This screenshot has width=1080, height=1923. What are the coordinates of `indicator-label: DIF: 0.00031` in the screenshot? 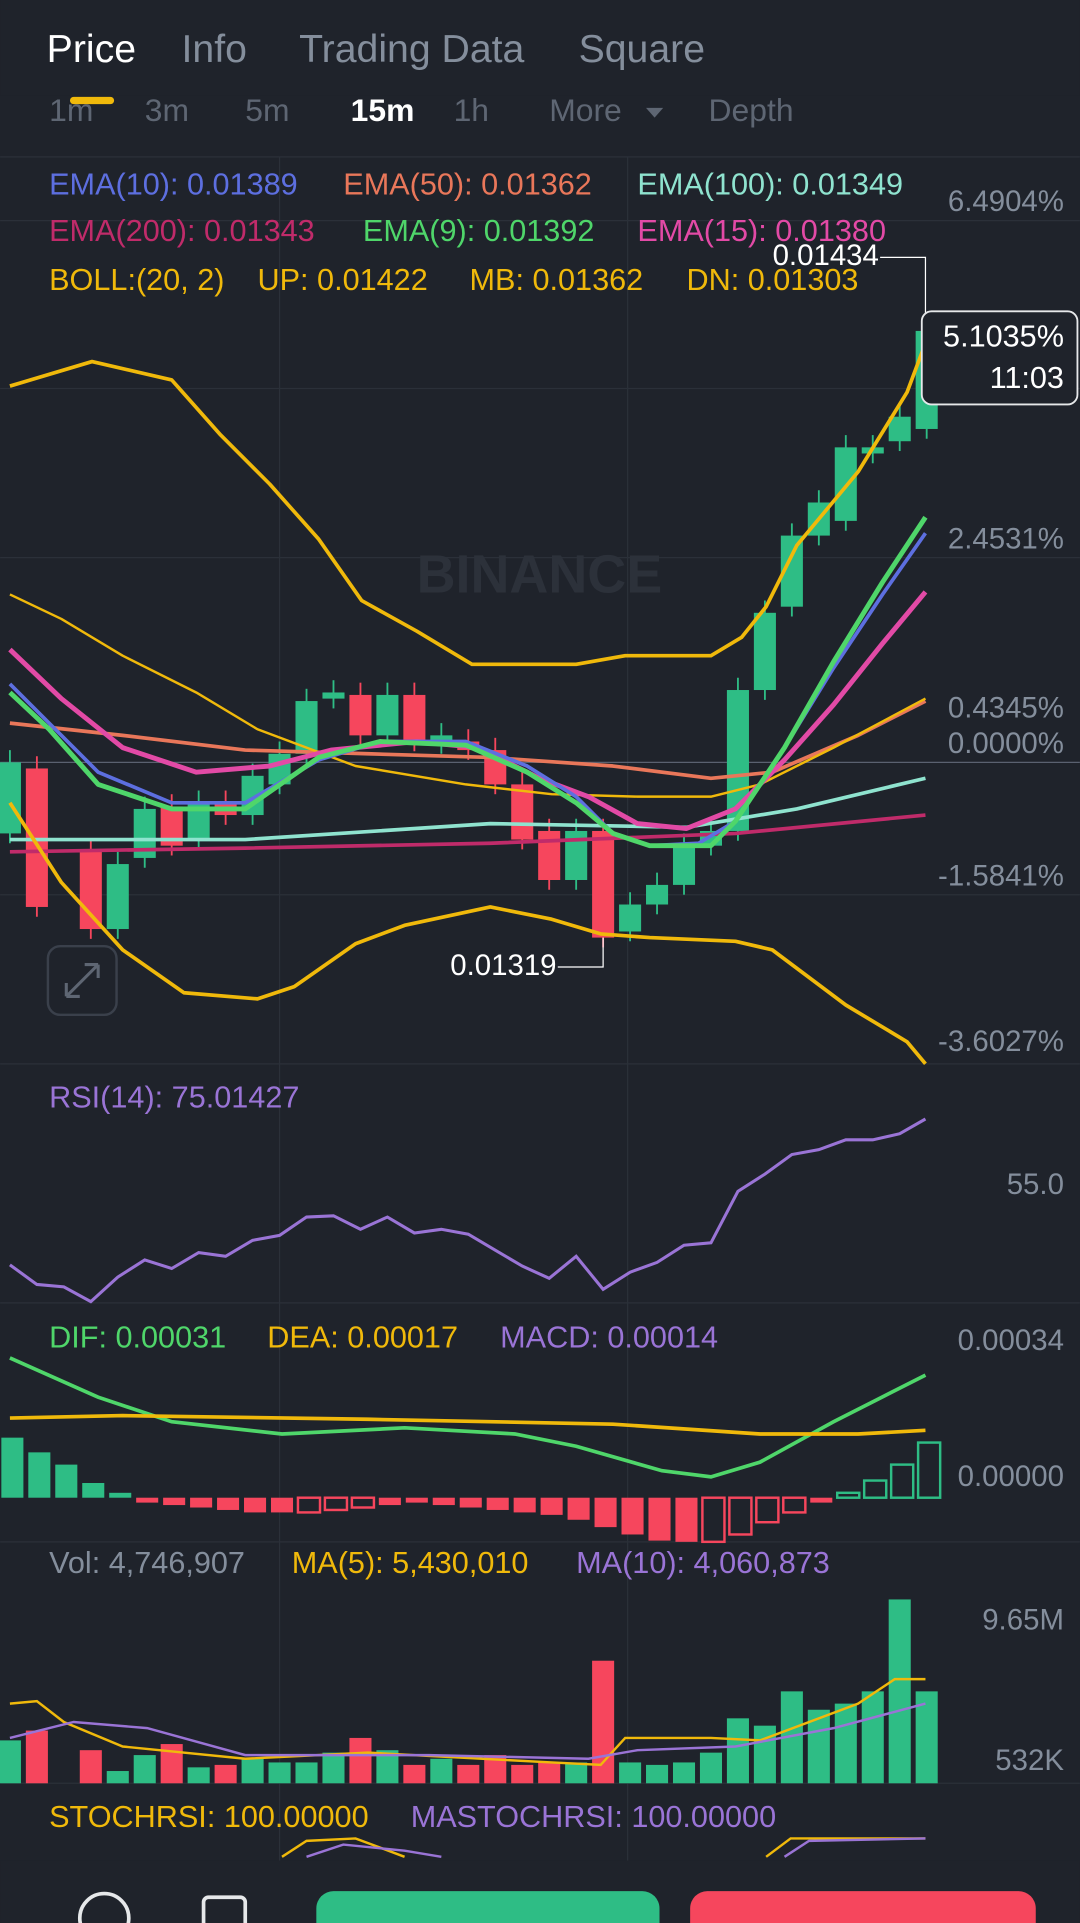 It's located at (137, 1338).